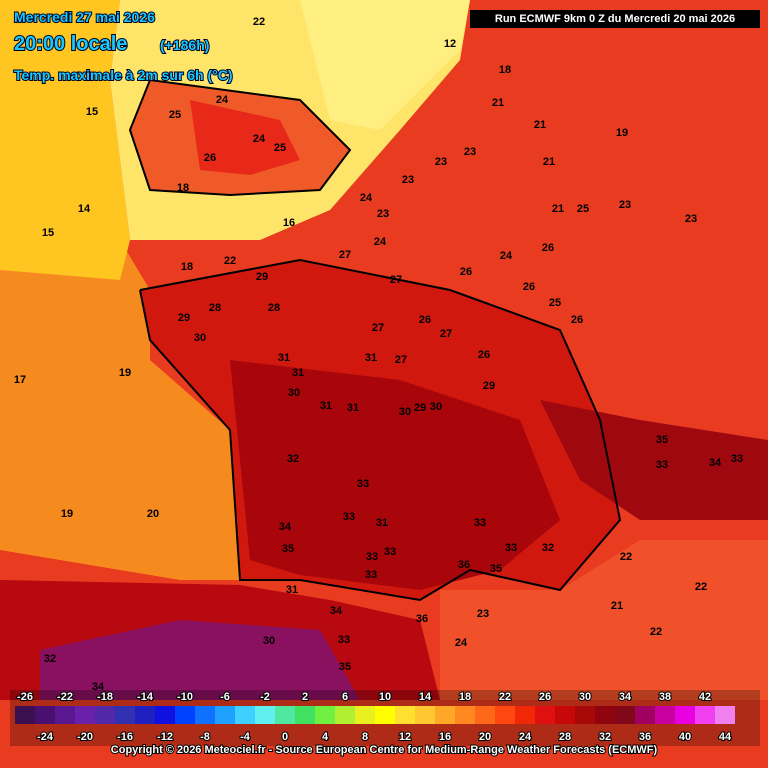 The image size is (768, 768). Describe the element at coordinates (585, 697) in the screenshot. I see `legend-label: 30` at that location.